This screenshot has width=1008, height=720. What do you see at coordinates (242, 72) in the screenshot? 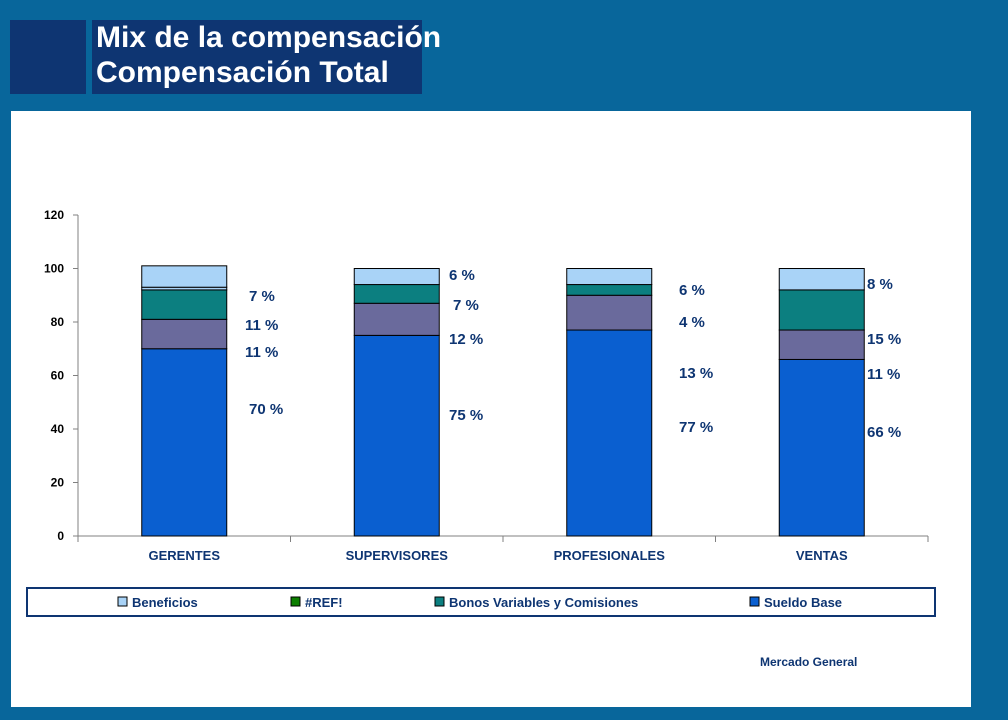
I see `title-line-2: Compensación Total` at bounding box center [242, 72].